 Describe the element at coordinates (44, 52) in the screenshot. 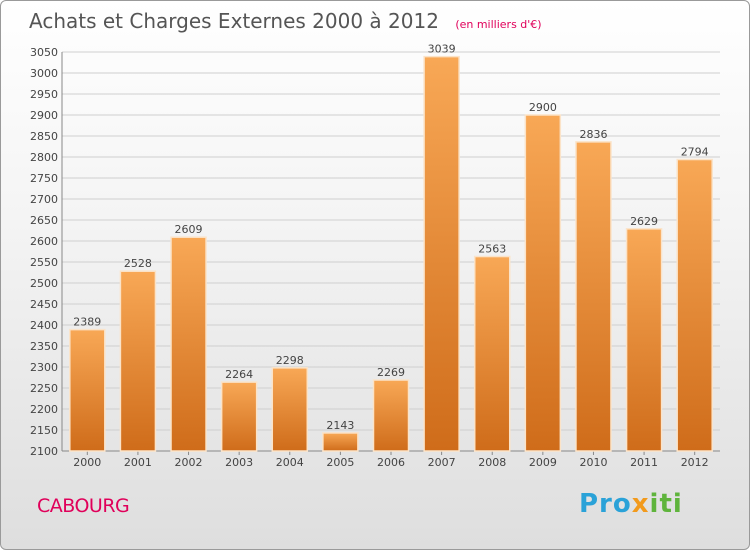

I see `y-tick-label: 3050` at that location.